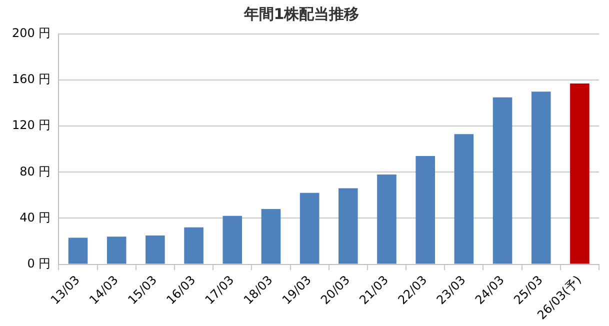  Describe the element at coordinates (35, 217) in the screenshot. I see `y-tick-label: 40 円` at that location.